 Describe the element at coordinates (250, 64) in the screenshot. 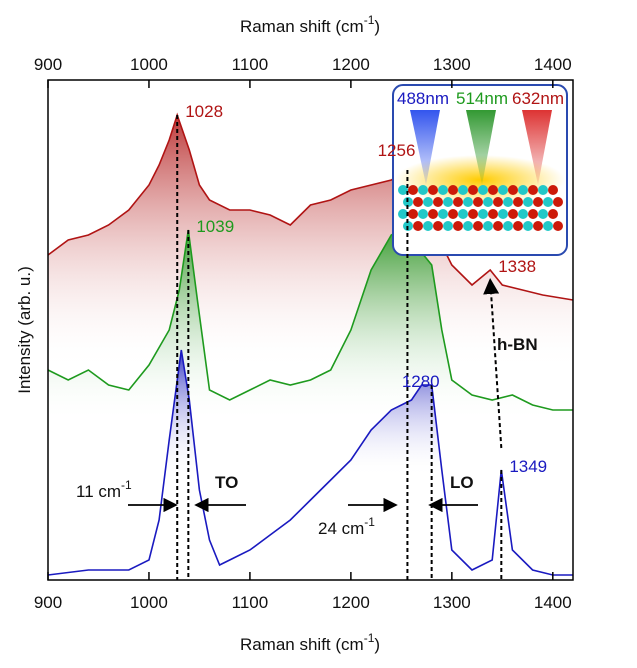

I see `x-tick-label-top: 1100` at that location.